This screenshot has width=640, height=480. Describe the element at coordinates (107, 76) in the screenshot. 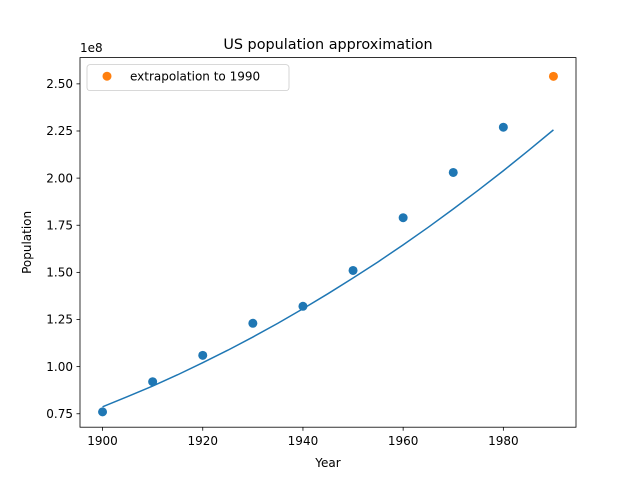

I see `legend-marker` at that location.